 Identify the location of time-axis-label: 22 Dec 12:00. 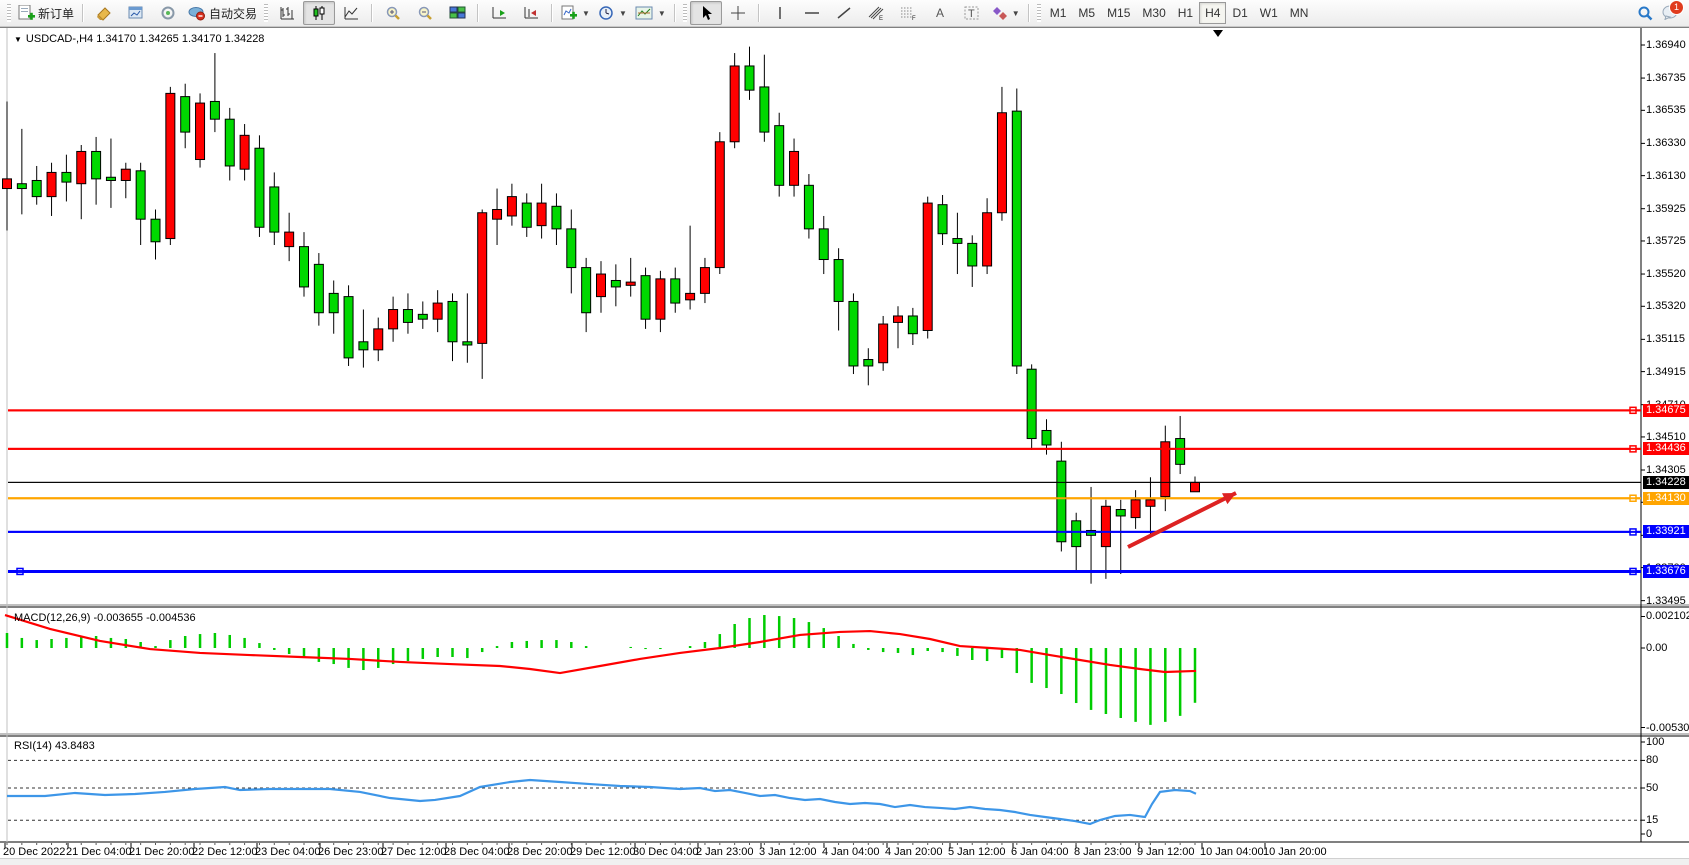
(225, 852).